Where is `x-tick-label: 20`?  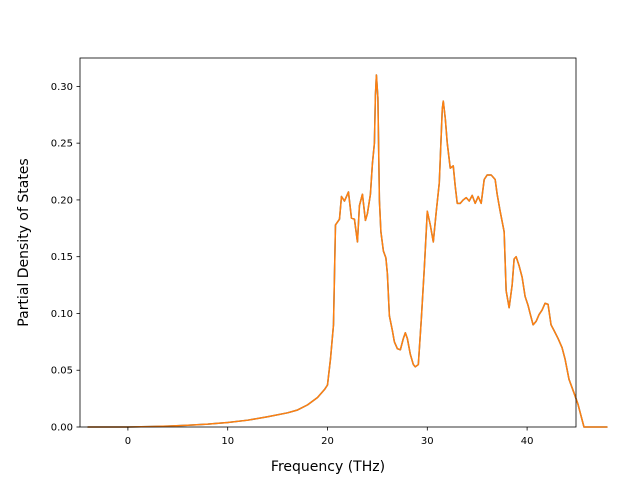 x-tick-label: 20 is located at coordinates (327, 441).